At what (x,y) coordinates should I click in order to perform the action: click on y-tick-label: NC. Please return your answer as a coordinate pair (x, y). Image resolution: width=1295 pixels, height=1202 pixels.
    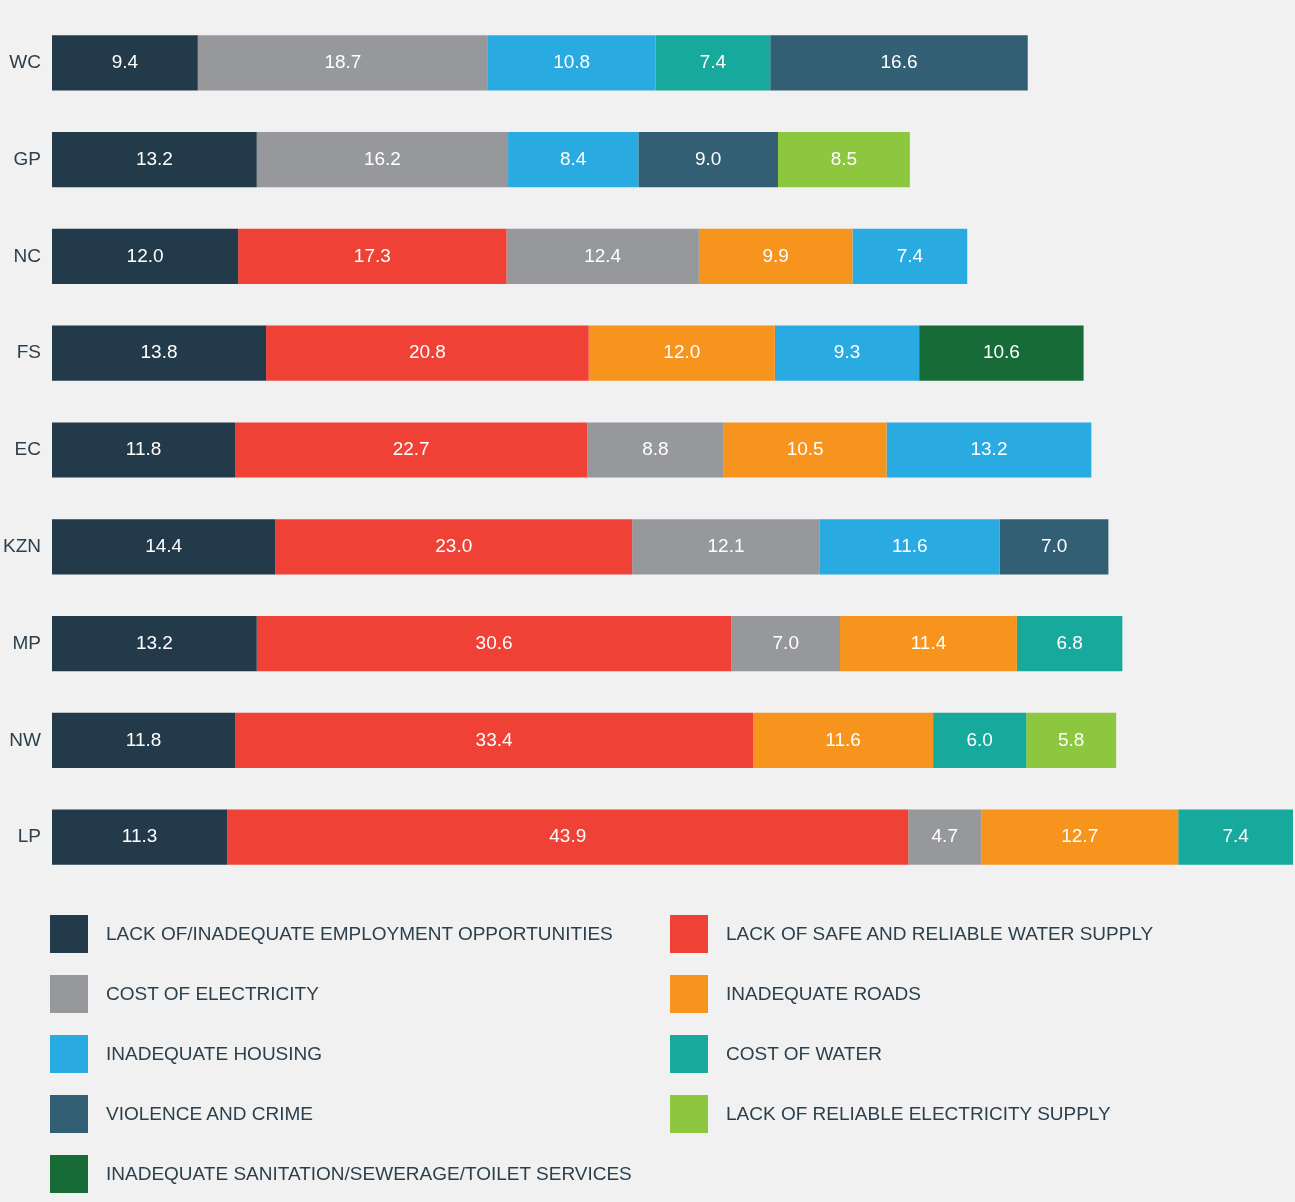
    Looking at the image, I should click on (27, 255).